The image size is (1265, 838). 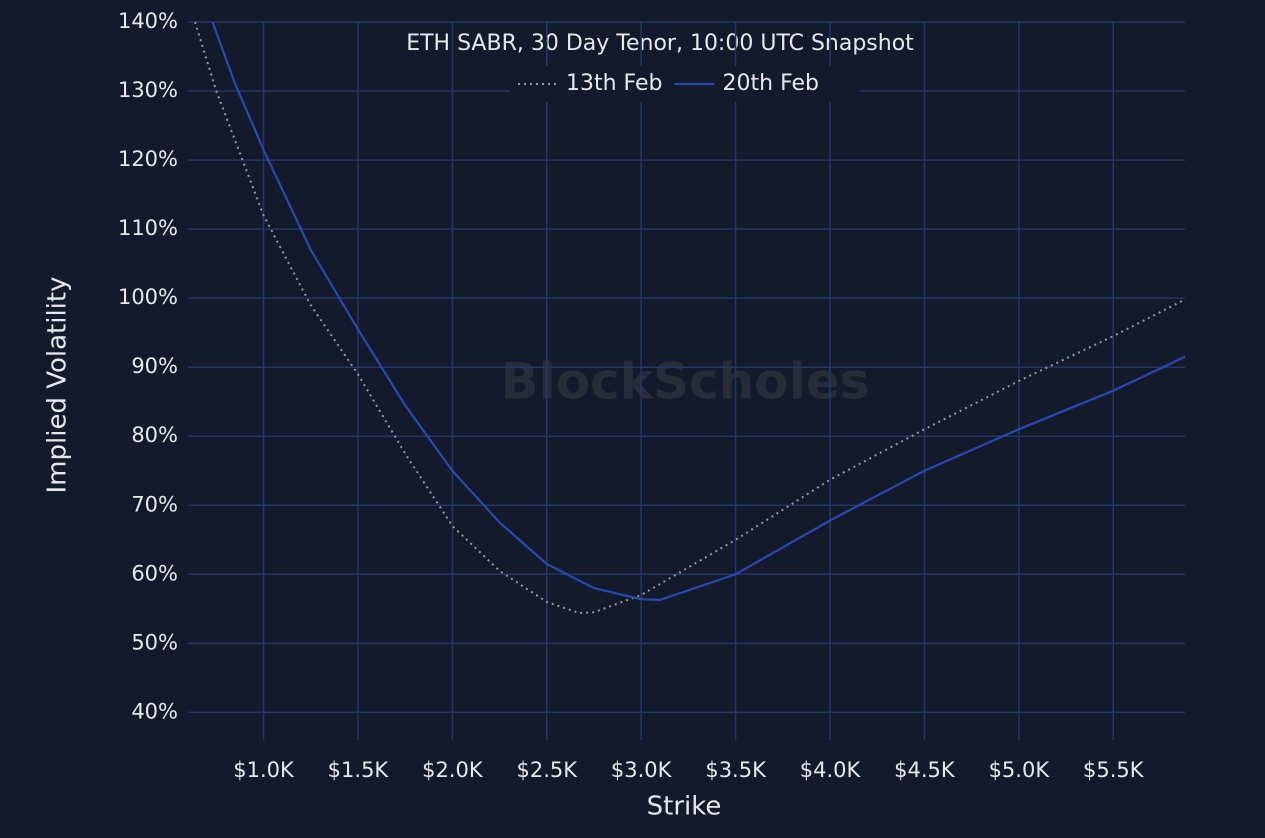 What do you see at coordinates (925, 770) in the screenshot?
I see `x-tick-label: $4.5K` at bounding box center [925, 770].